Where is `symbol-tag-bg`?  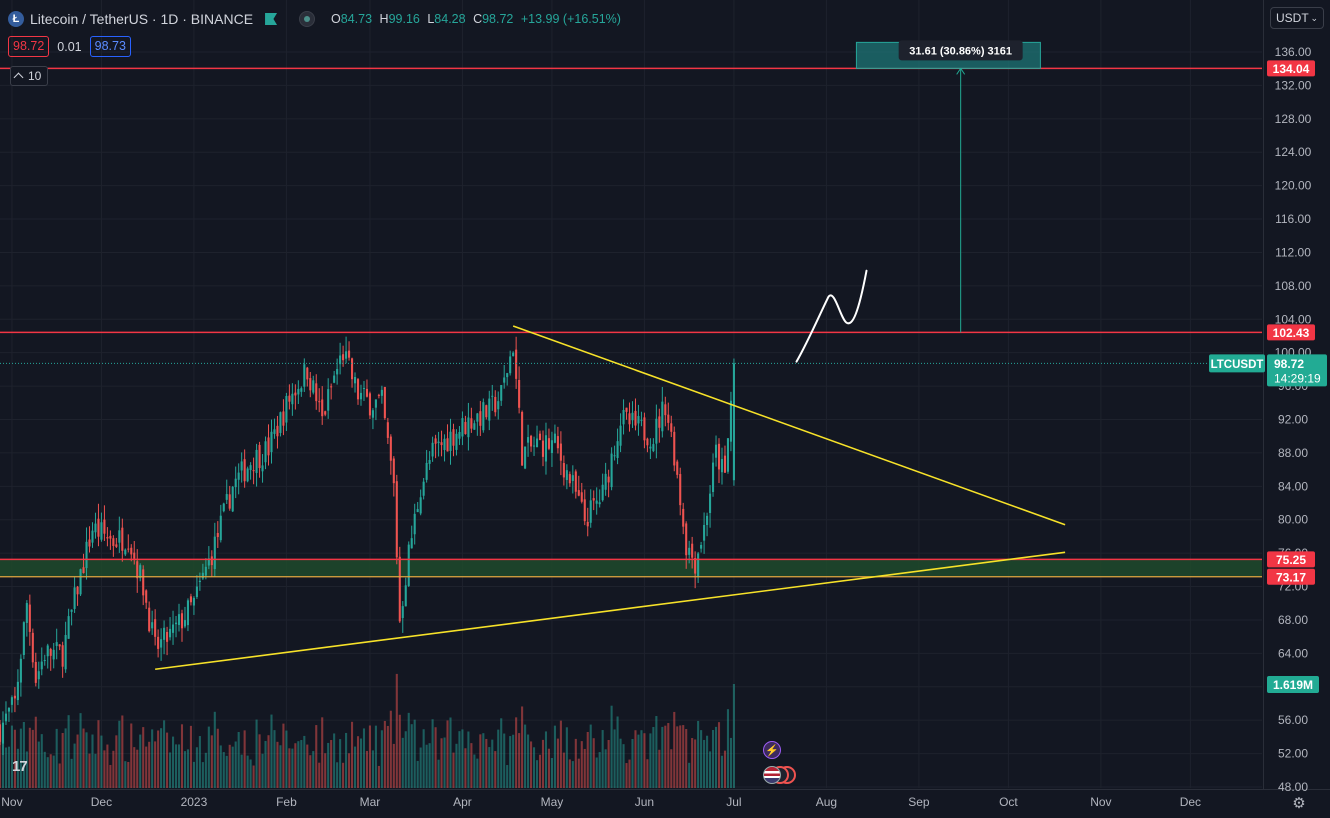 symbol-tag-bg is located at coordinates (1237, 363).